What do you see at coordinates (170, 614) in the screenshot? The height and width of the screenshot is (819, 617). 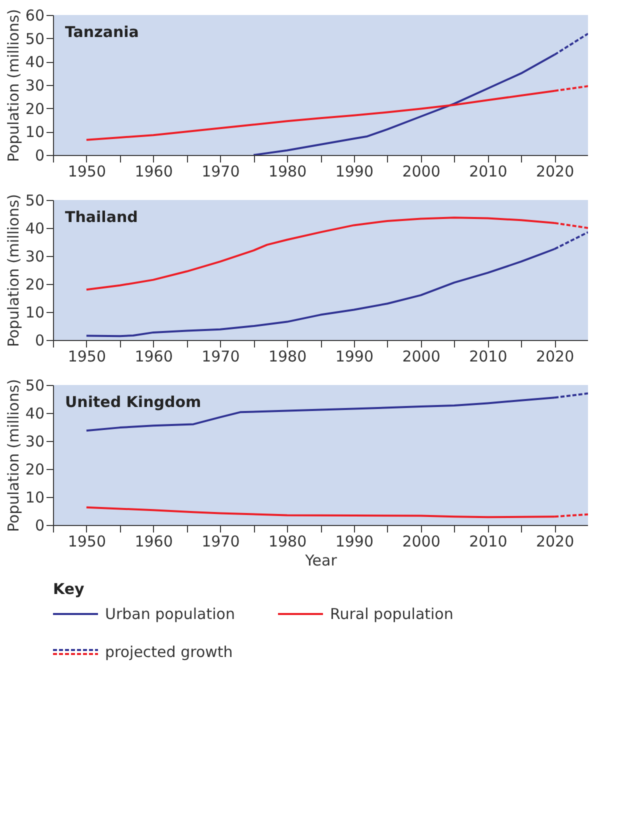 I see `legend-label: Urban population` at bounding box center [170, 614].